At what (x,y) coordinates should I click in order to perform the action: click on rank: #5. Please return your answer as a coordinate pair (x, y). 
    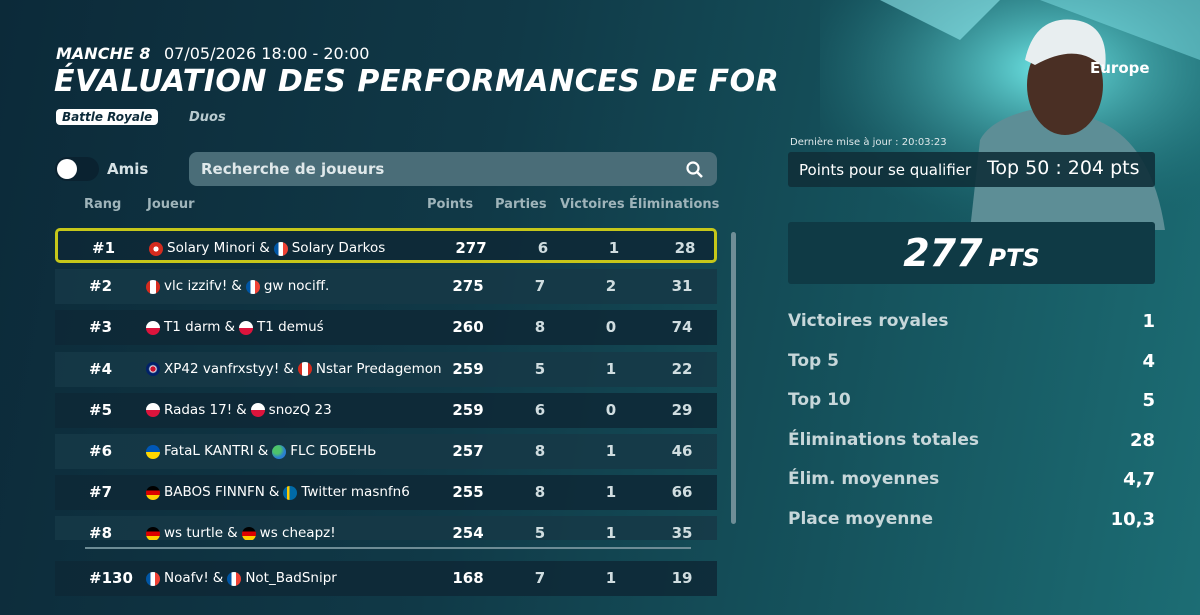
    Looking at the image, I should click on (101, 409).